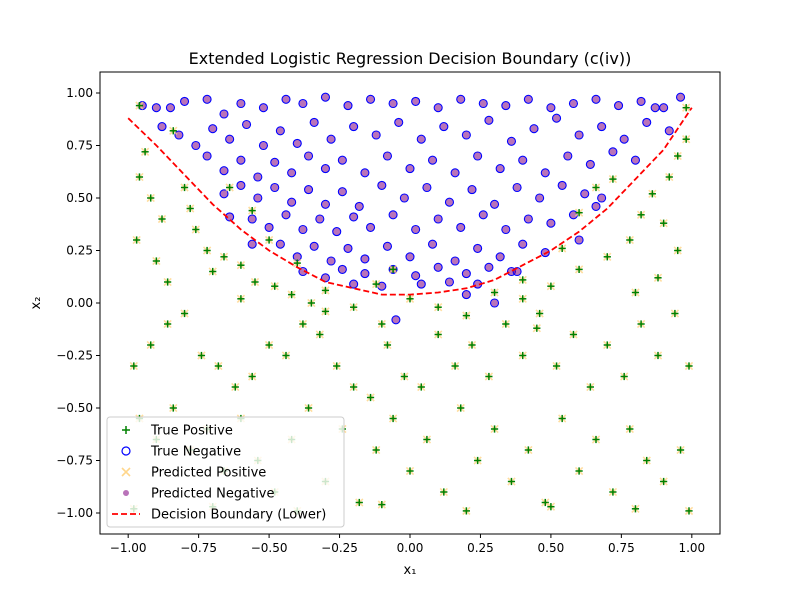 Image resolution: width=800 pixels, height=604 pixels. What do you see at coordinates (199, 494) in the screenshot?
I see `legend-item: Predicted Negative` at bounding box center [199, 494].